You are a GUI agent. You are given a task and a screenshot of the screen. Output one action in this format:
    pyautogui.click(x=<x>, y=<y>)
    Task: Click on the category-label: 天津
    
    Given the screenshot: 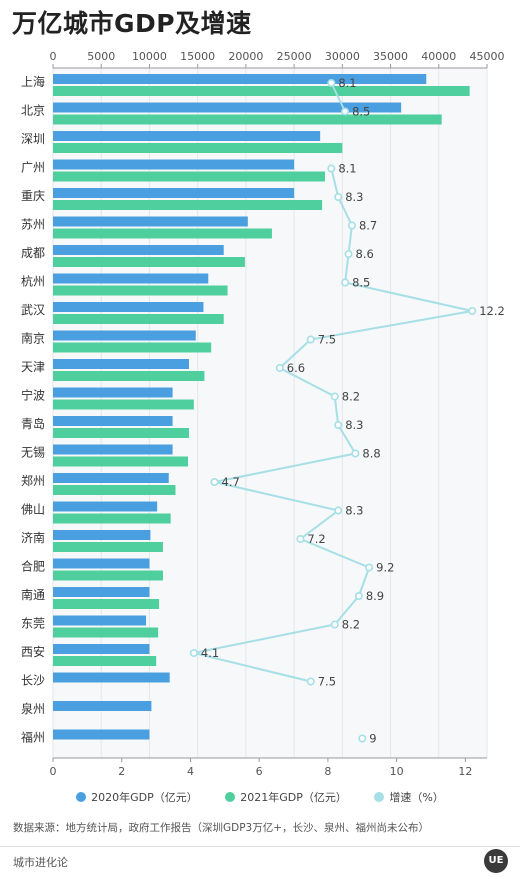 What is the action you would take?
    pyautogui.click(x=33, y=367)
    